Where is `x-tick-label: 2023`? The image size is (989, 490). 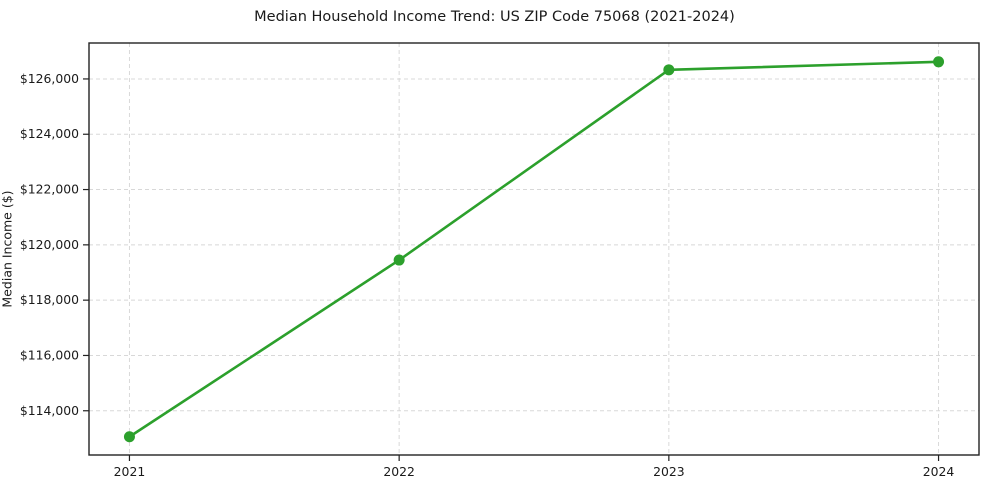
x-tick-label: 2023 is located at coordinates (669, 471).